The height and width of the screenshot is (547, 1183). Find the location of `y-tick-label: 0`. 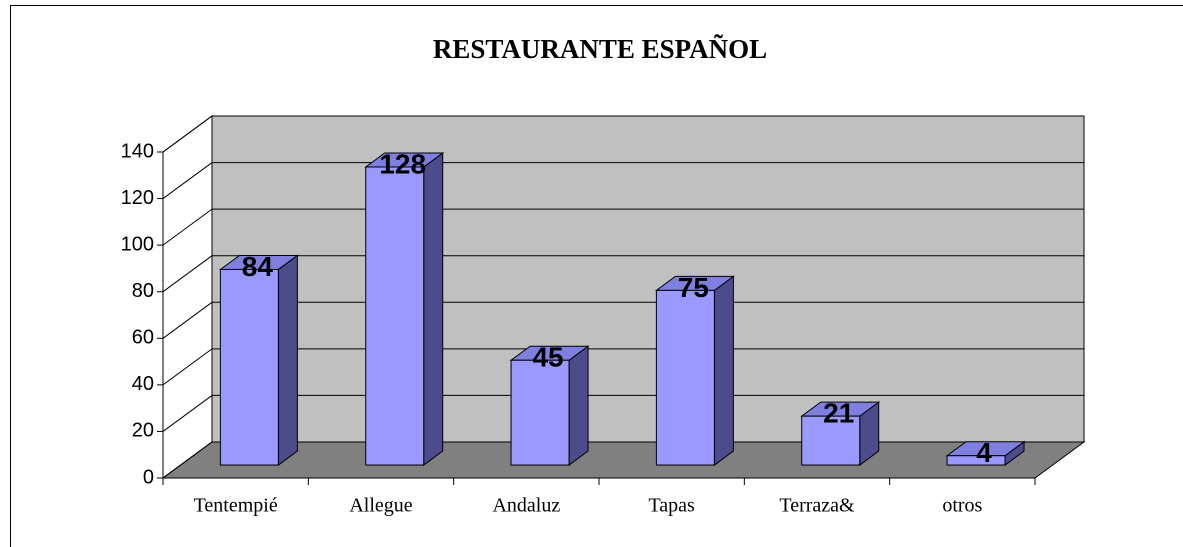

y-tick-label: 0 is located at coordinates (148, 477).